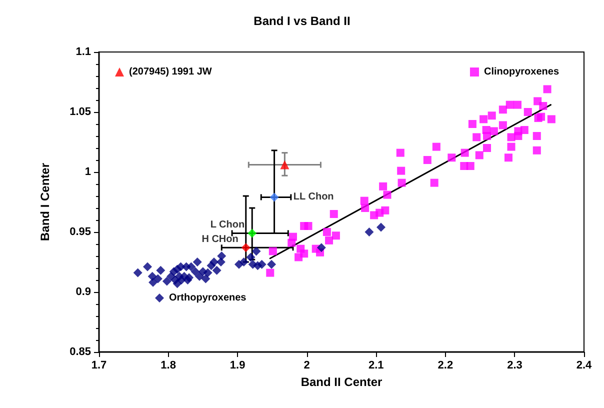 The height and width of the screenshot is (408, 604). I want to click on x-tick-label: 2, so click(307, 366).